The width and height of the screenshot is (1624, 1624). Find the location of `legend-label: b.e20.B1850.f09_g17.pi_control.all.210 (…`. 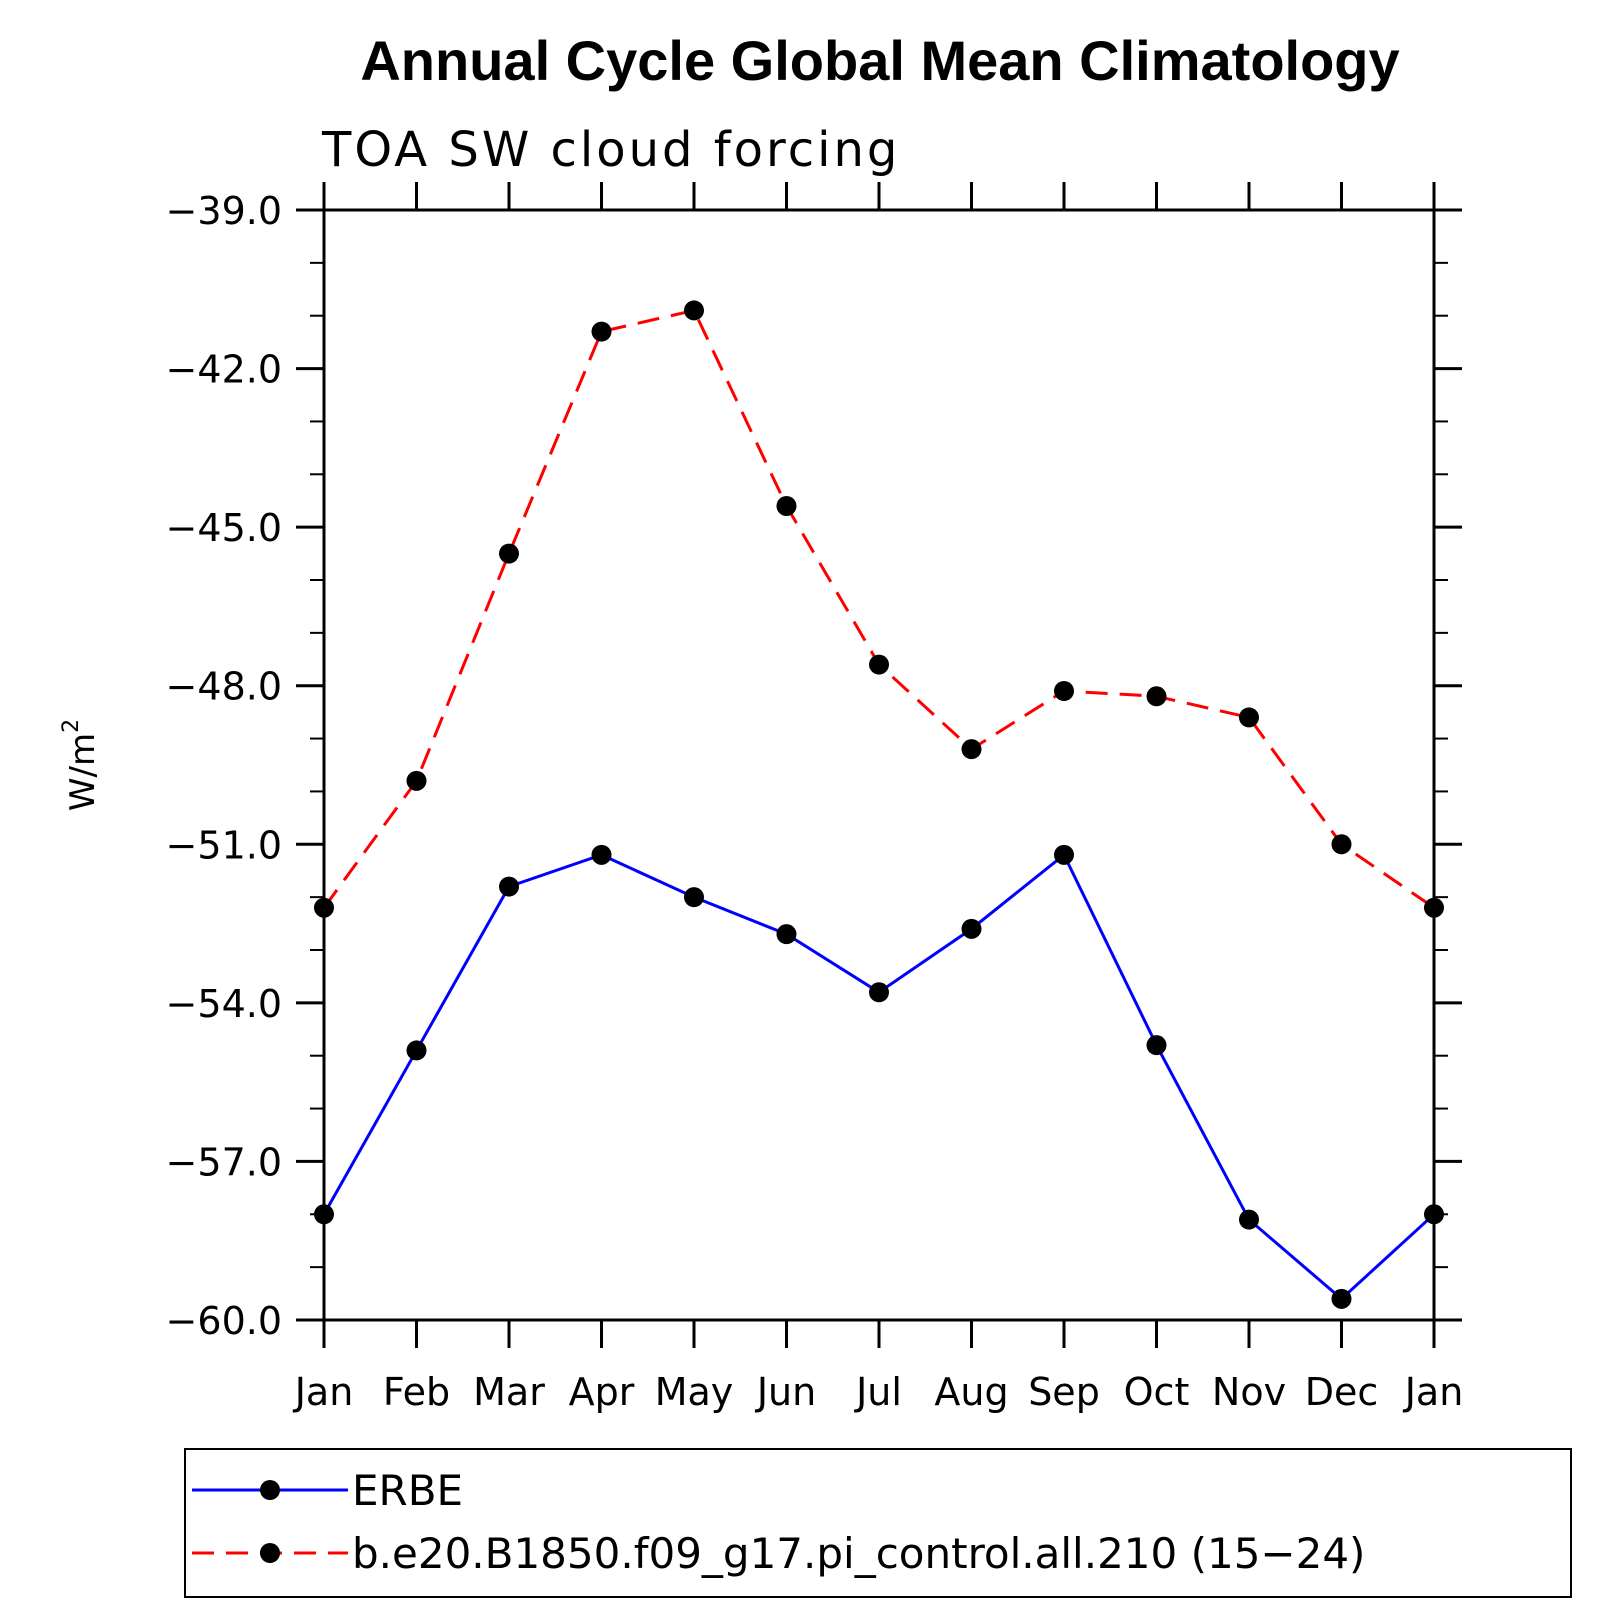

legend-label: b.e20.B1850.f09_g17.pi_control.all.210 (… is located at coordinates (858, 1553).